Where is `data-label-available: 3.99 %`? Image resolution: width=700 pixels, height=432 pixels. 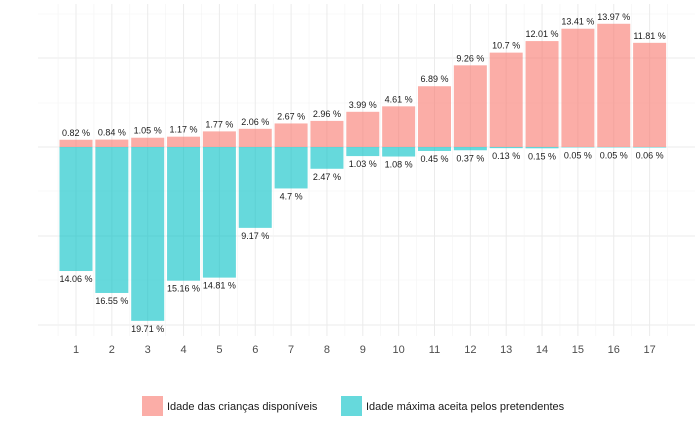
data-label-available: 3.99 % is located at coordinates (363, 105).